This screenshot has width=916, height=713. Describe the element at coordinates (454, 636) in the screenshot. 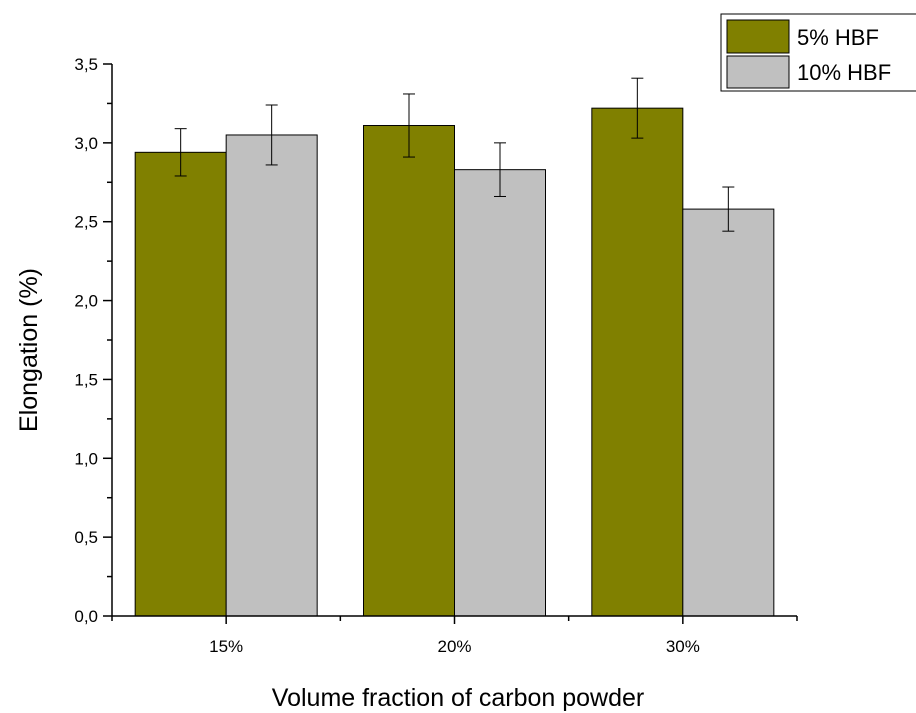

I see `x-ticks-layer: 15% 20% 30%` at that location.